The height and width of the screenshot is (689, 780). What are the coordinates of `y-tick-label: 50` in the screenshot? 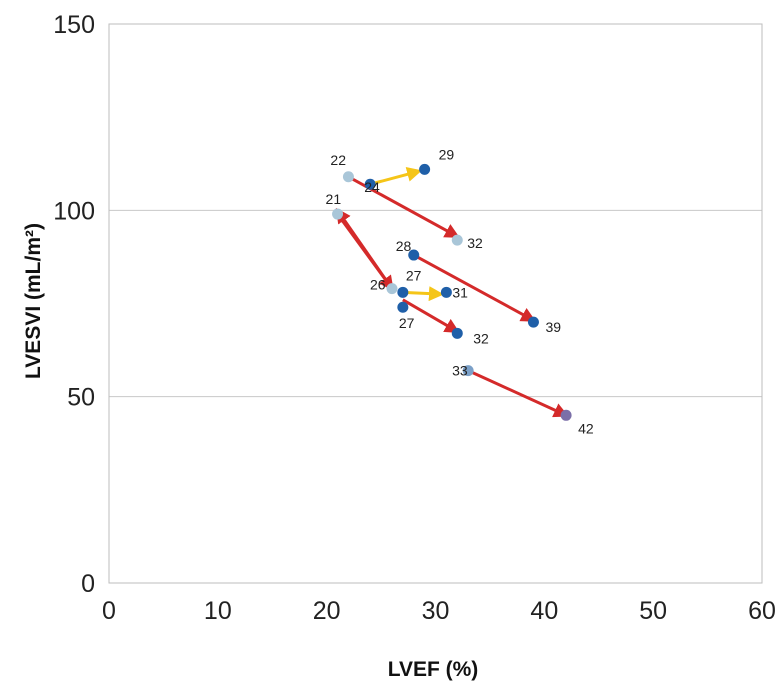 It's located at (81, 398).